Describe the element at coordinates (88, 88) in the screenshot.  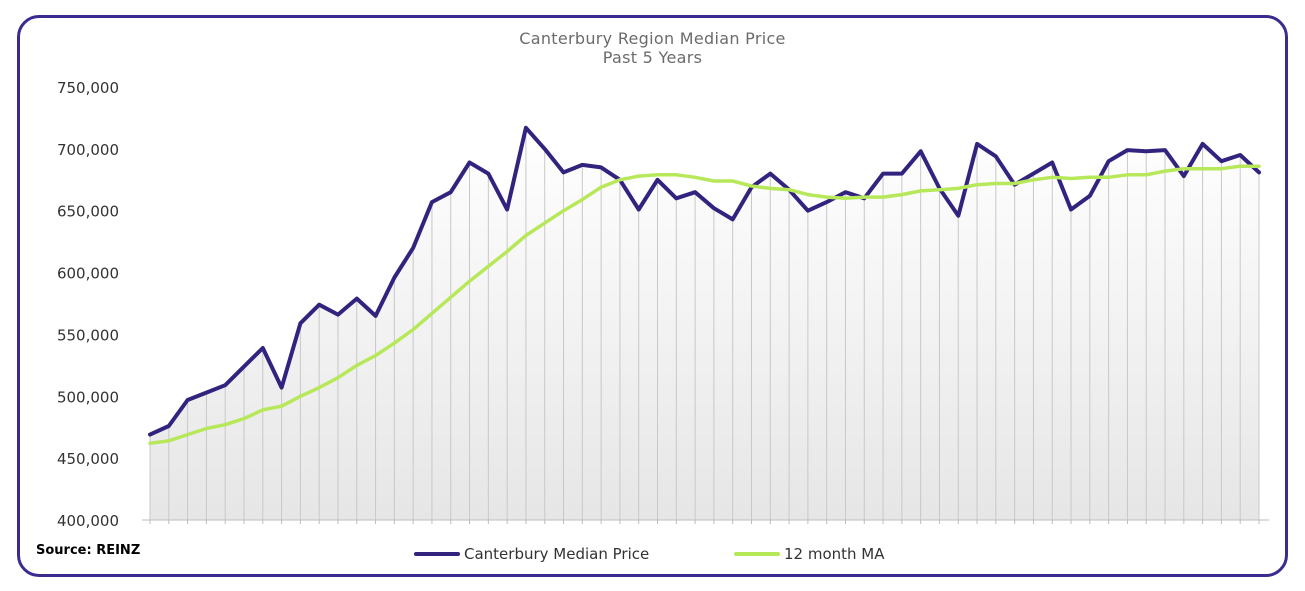
I see `y-tick-label: 750,000` at that location.